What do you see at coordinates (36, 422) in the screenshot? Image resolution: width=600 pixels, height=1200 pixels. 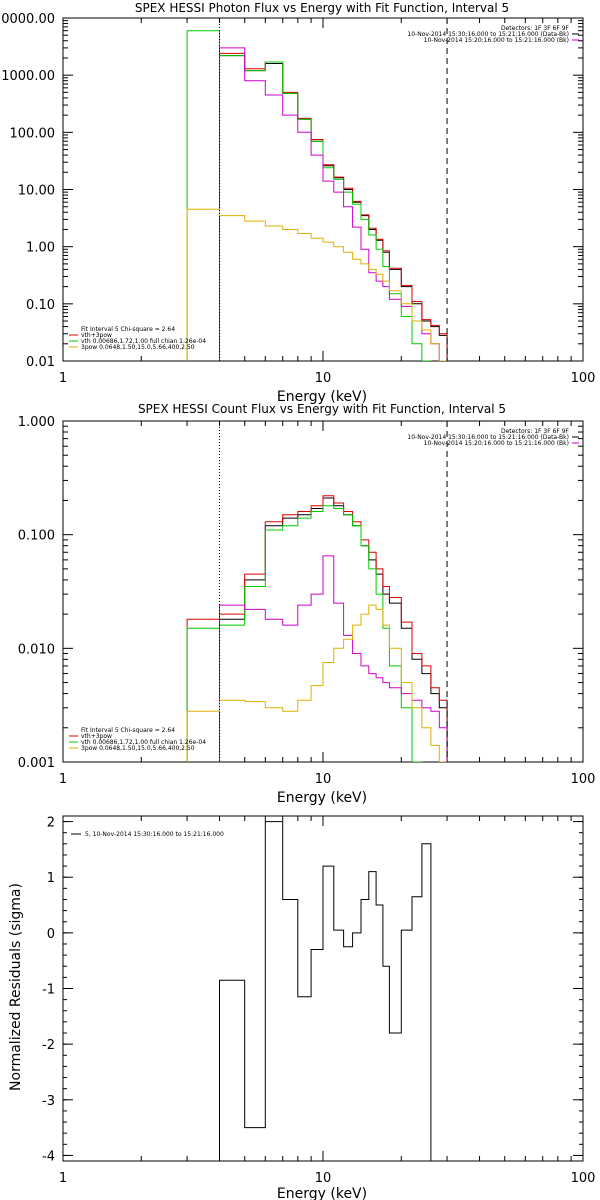 I see `y-tick-label: 1.000` at bounding box center [36, 422].